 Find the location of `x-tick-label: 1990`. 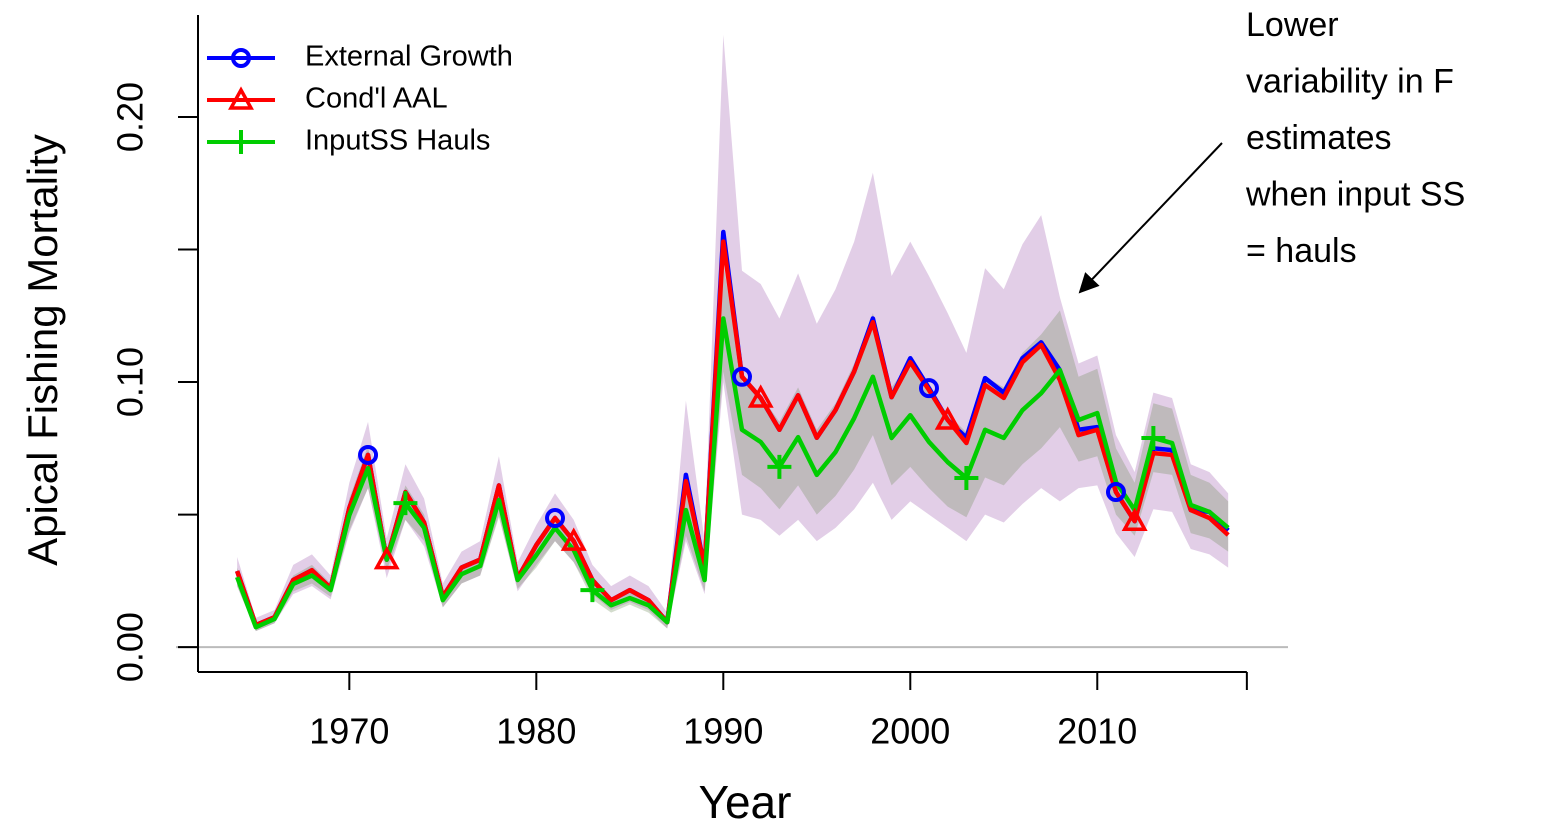

x-tick-label: 1990 is located at coordinates (723, 731).